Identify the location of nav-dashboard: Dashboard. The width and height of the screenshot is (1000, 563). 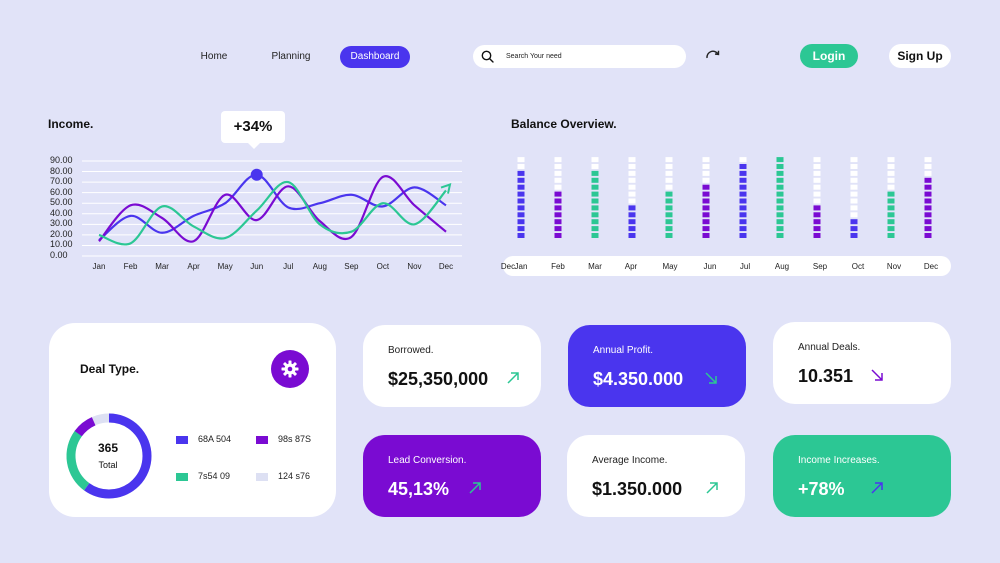
(375, 57).